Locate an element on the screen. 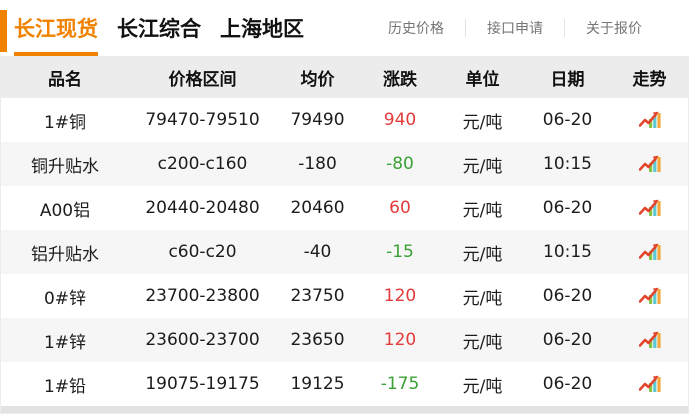  left-accent-bar is located at coordinates (3, 31).